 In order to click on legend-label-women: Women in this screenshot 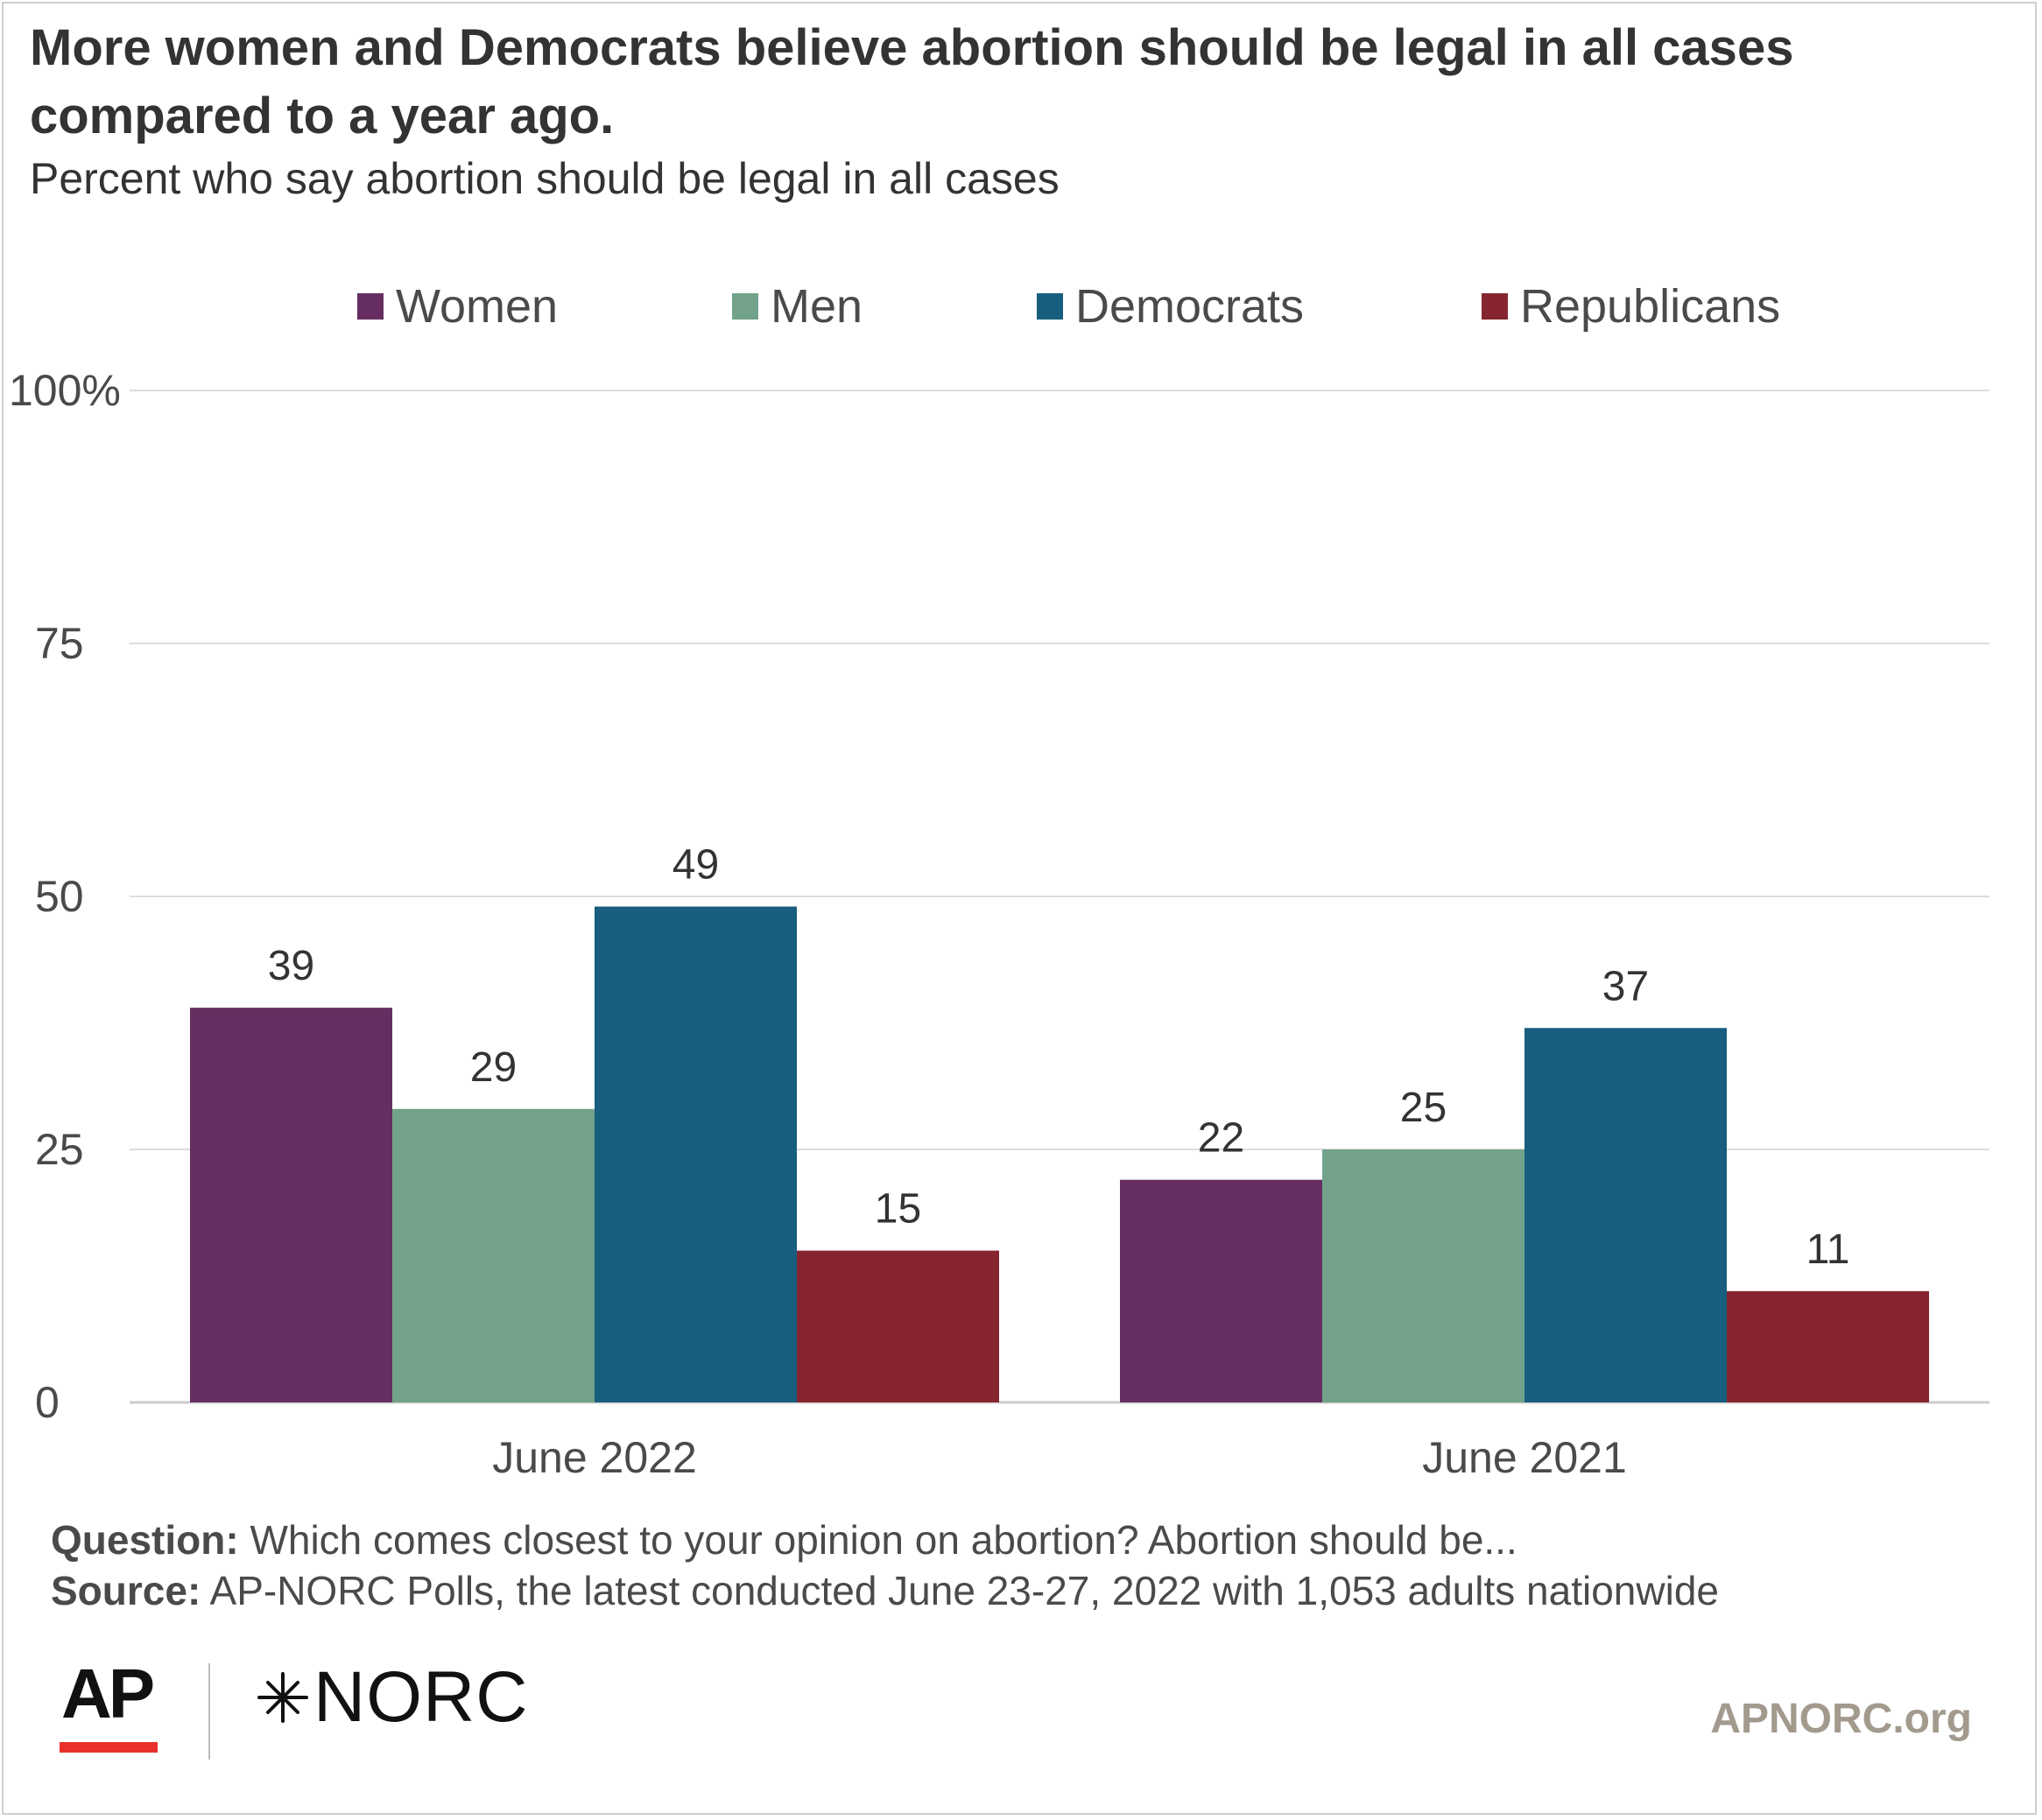, I will do `click(477, 306)`.